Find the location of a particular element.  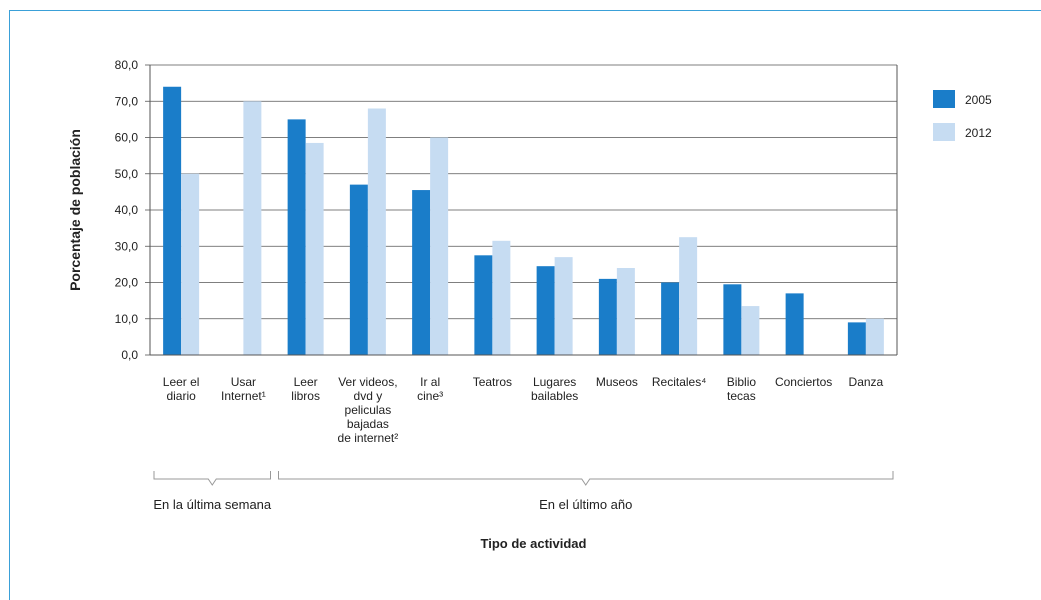

y-tick-label: 10,0 is located at coordinates (127, 319).